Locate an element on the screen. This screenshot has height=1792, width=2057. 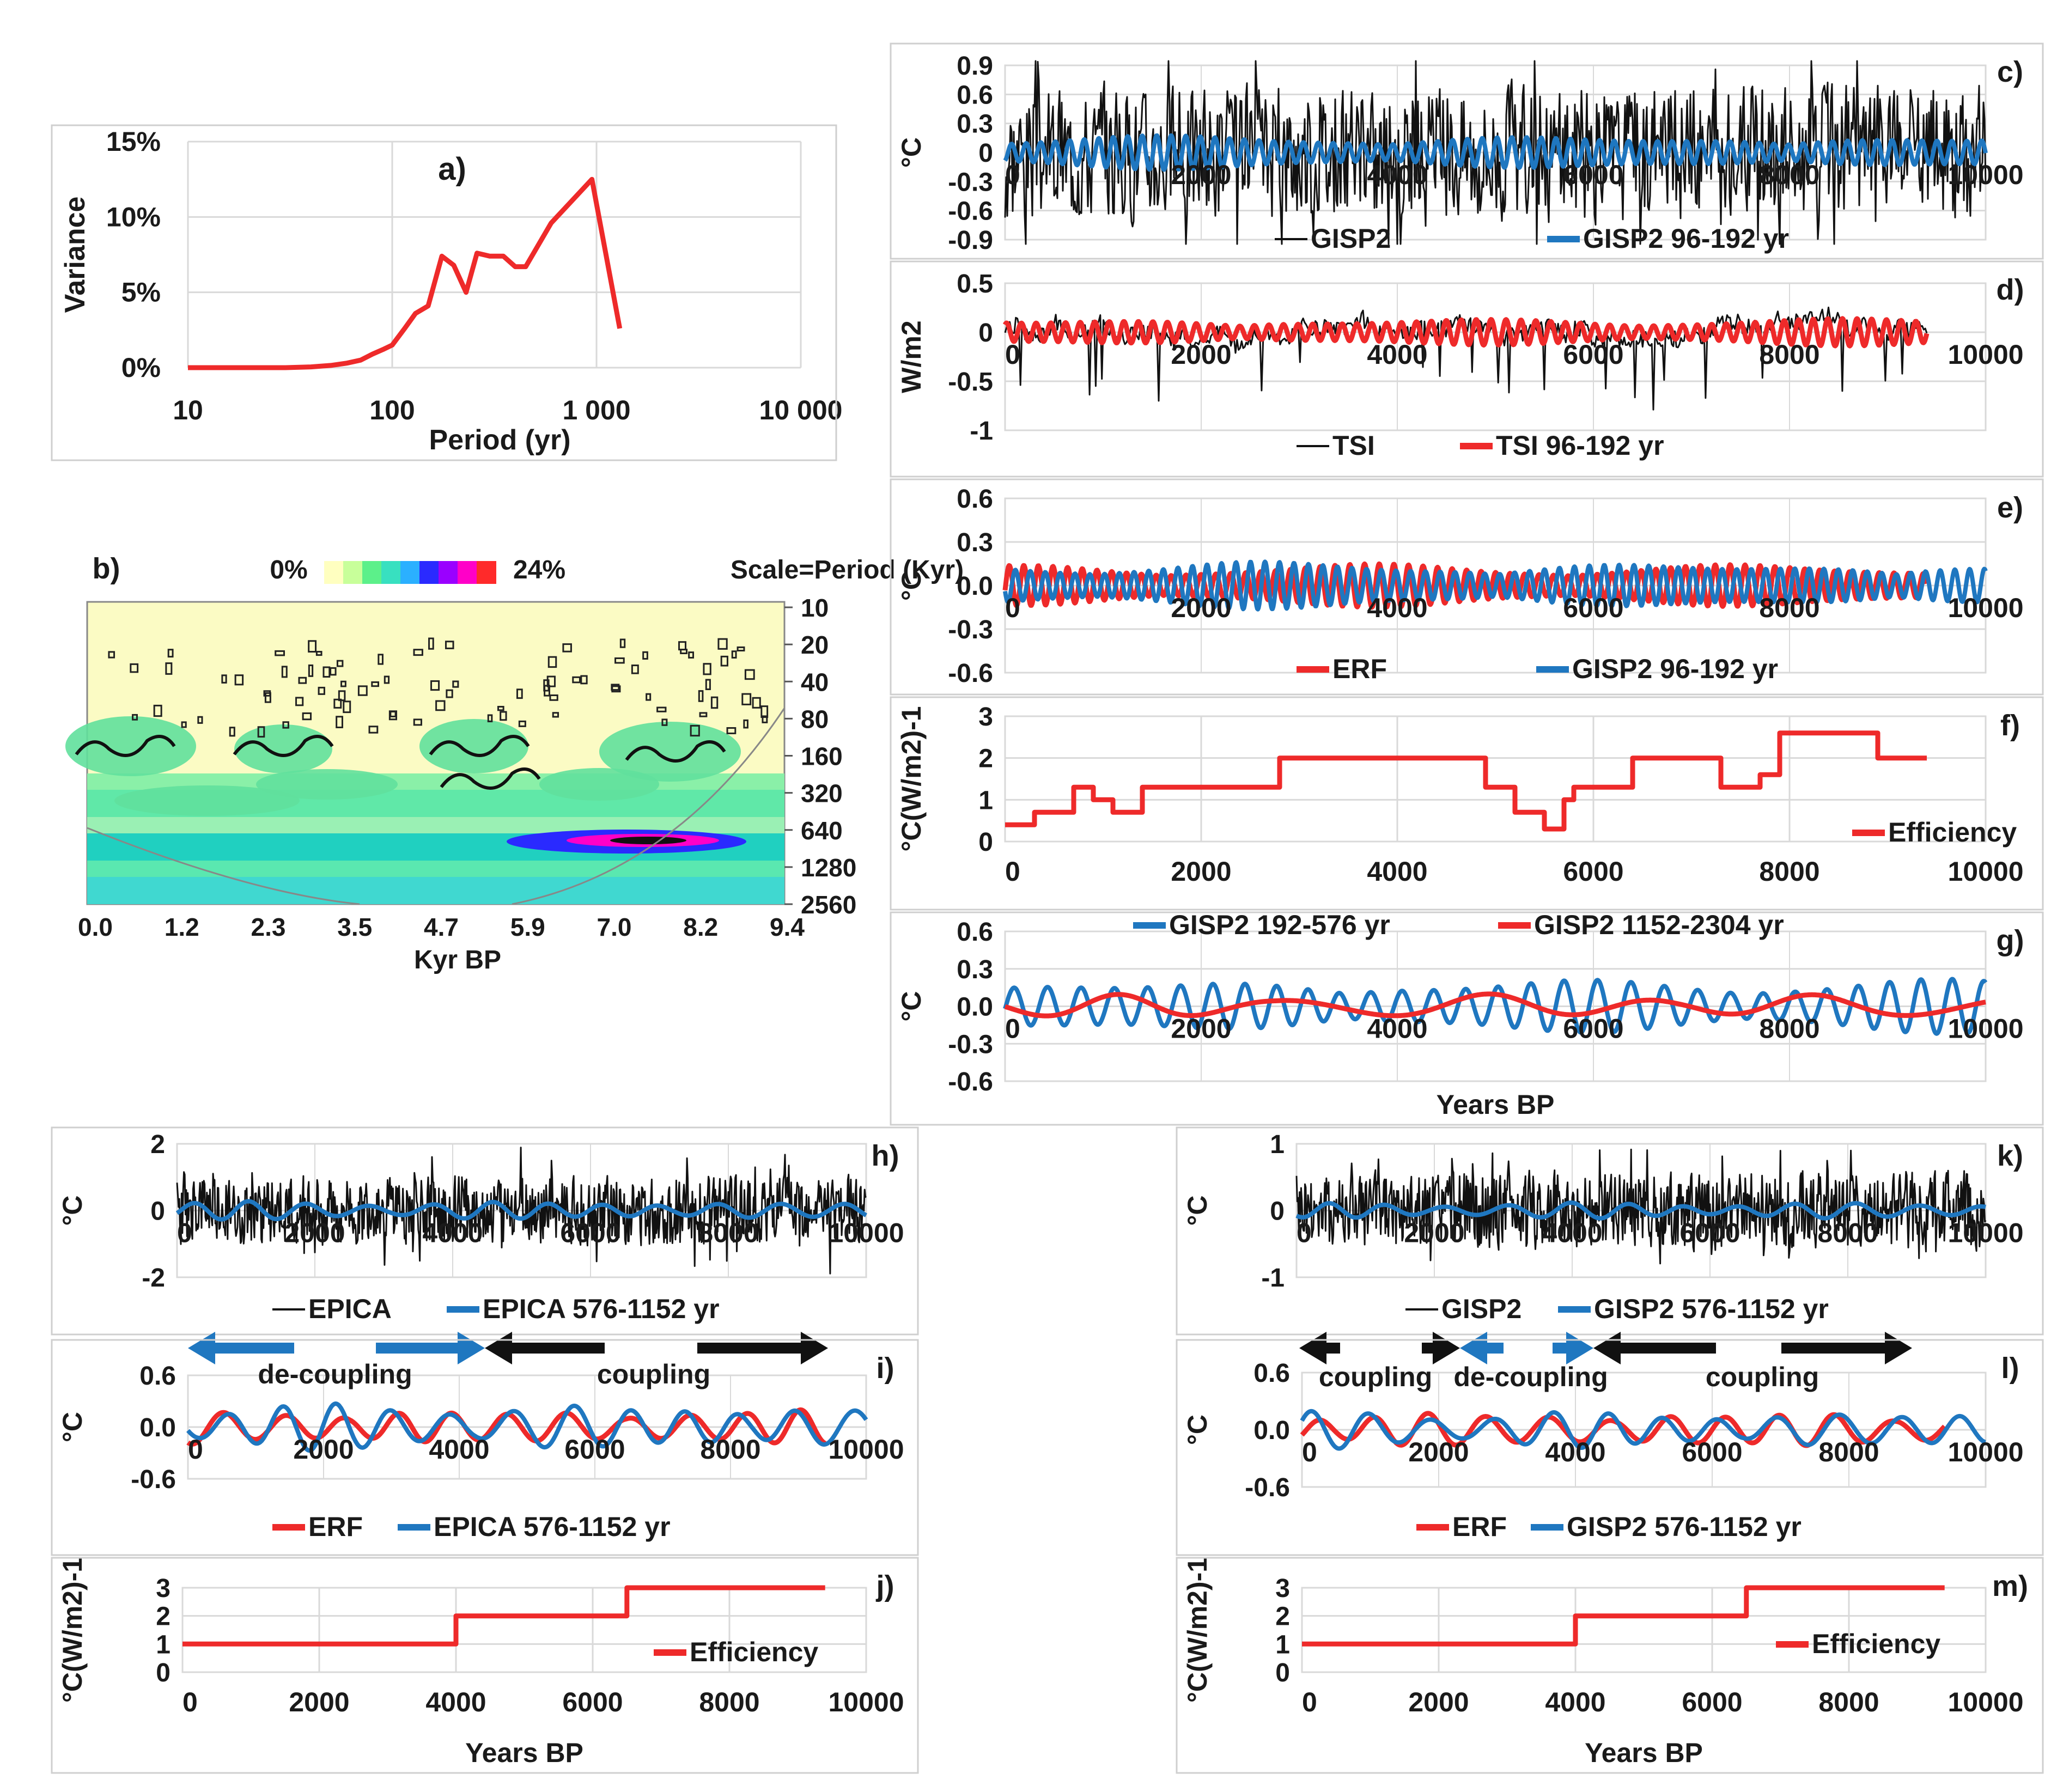
y-tick-label: 40 is located at coordinates (815, 682).